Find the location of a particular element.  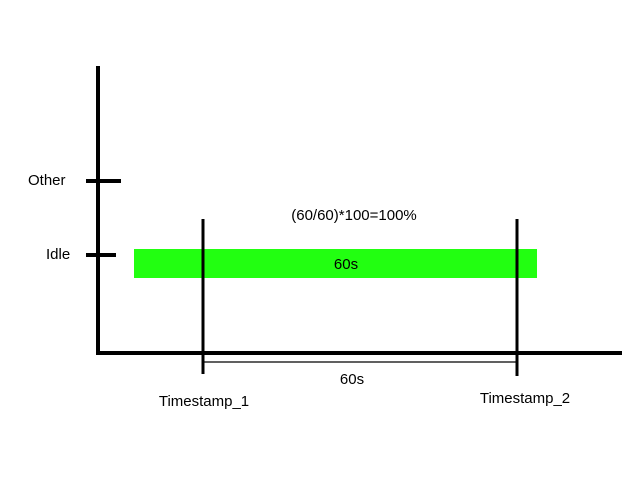

y-label-other: Other is located at coordinates (47, 180).